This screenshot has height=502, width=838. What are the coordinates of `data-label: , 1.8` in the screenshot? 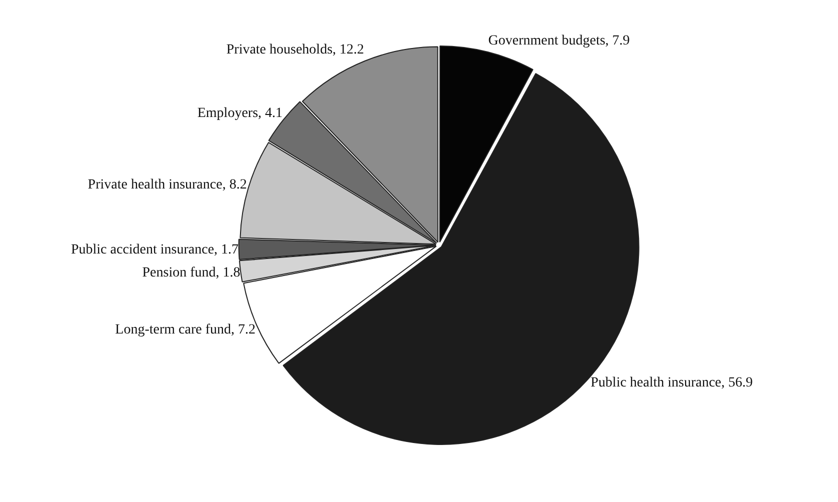 It's located at (228, 272).